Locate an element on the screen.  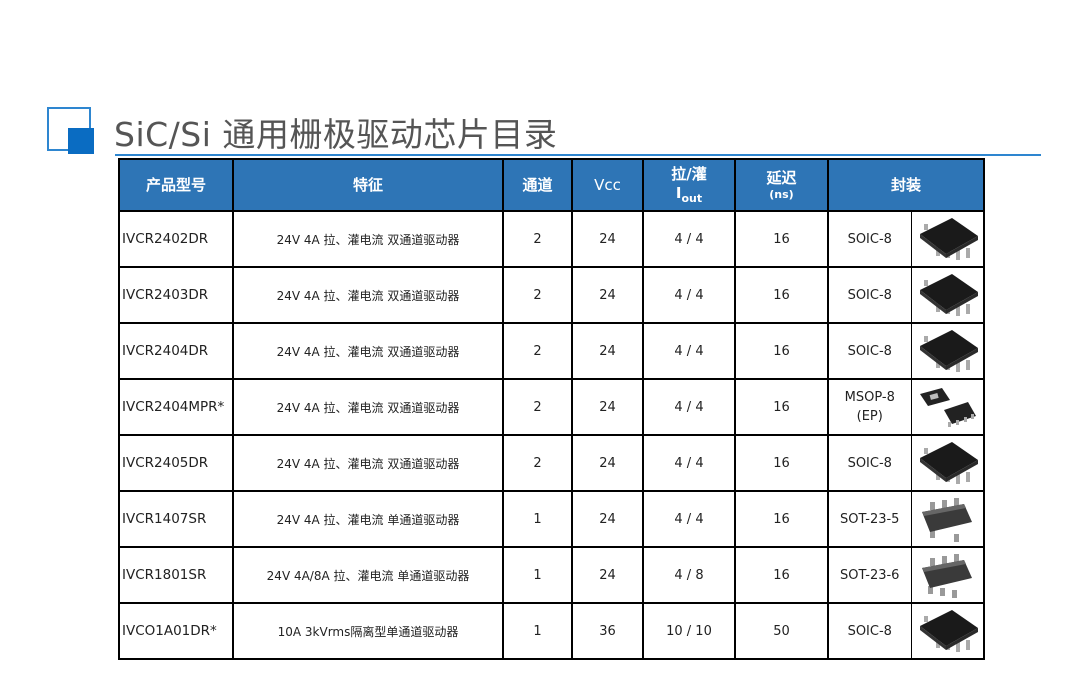
cell-package: SOT-23-5 is located at coordinates (869, 519).